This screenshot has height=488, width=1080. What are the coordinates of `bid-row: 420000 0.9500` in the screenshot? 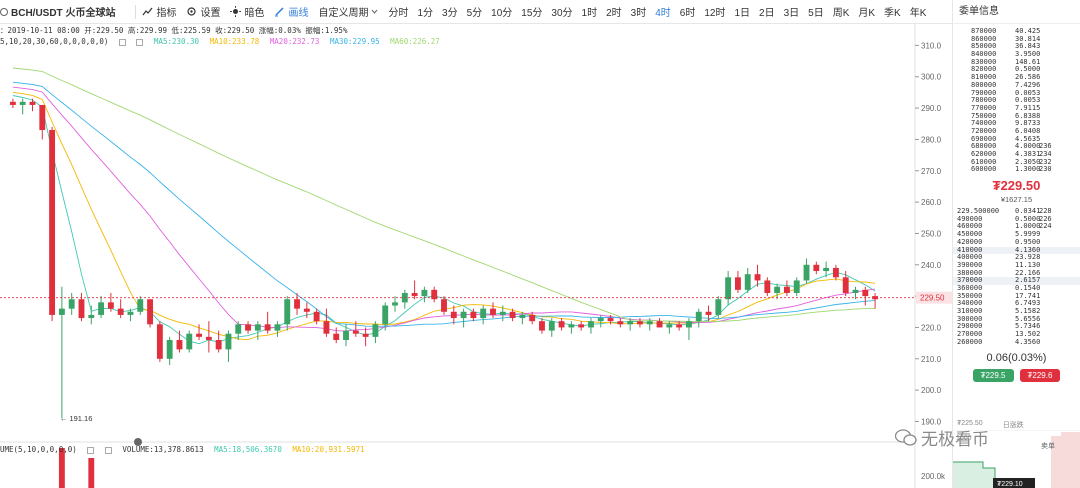 It's located at (1016, 242).